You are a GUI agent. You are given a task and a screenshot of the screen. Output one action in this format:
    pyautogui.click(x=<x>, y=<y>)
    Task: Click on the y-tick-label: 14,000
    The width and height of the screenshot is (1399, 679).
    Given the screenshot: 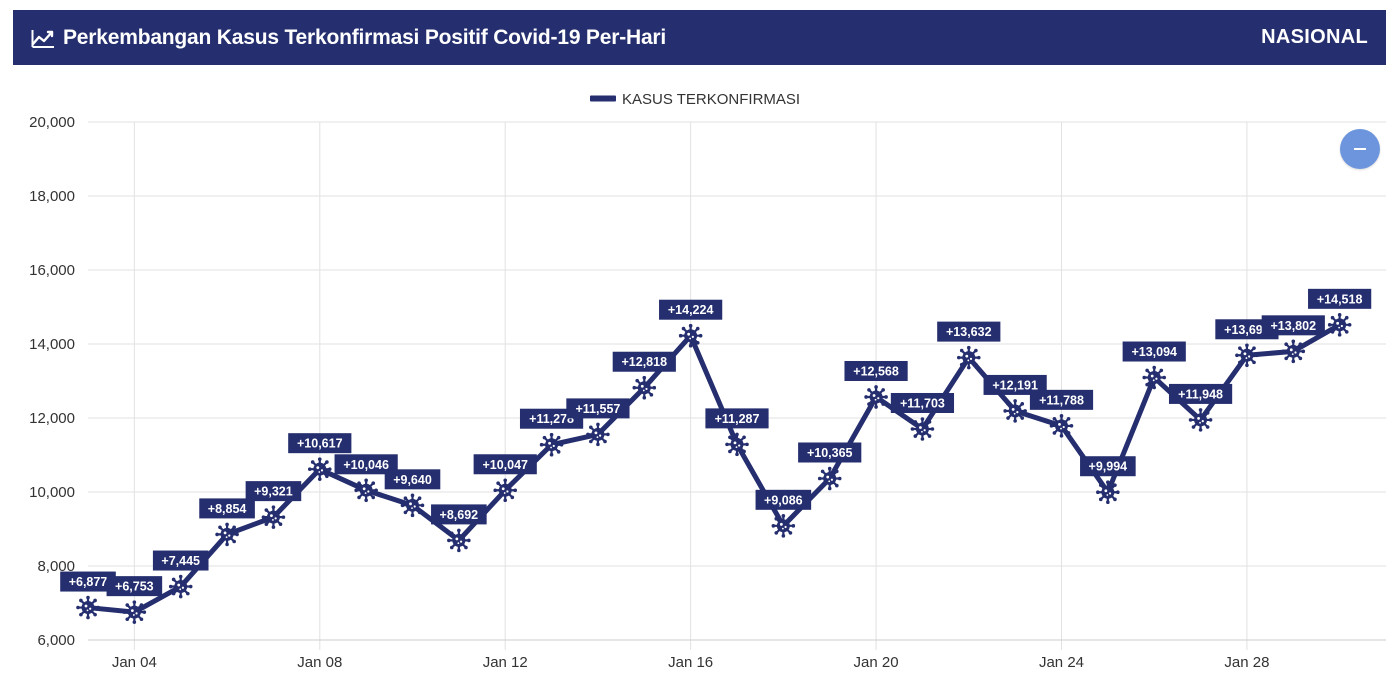 What is the action you would take?
    pyautogui.click(x=52, y=344)
    